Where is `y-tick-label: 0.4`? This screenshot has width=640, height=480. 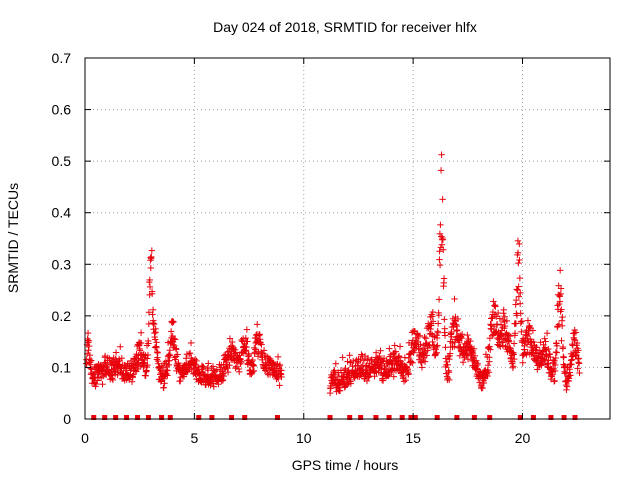 y-tick-label: 0.4 is located at coordinates (62, 213).